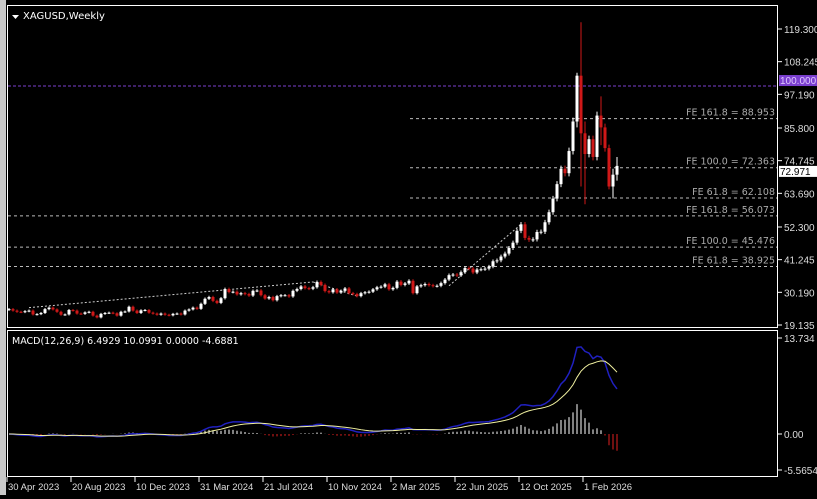 Image resolution: width=817 pixels, height=499 pixels. Describe the element at coordinates (733, 261) in the screenshot. I see `fe-level-label: FE 61.8 = 38.925` at that location.